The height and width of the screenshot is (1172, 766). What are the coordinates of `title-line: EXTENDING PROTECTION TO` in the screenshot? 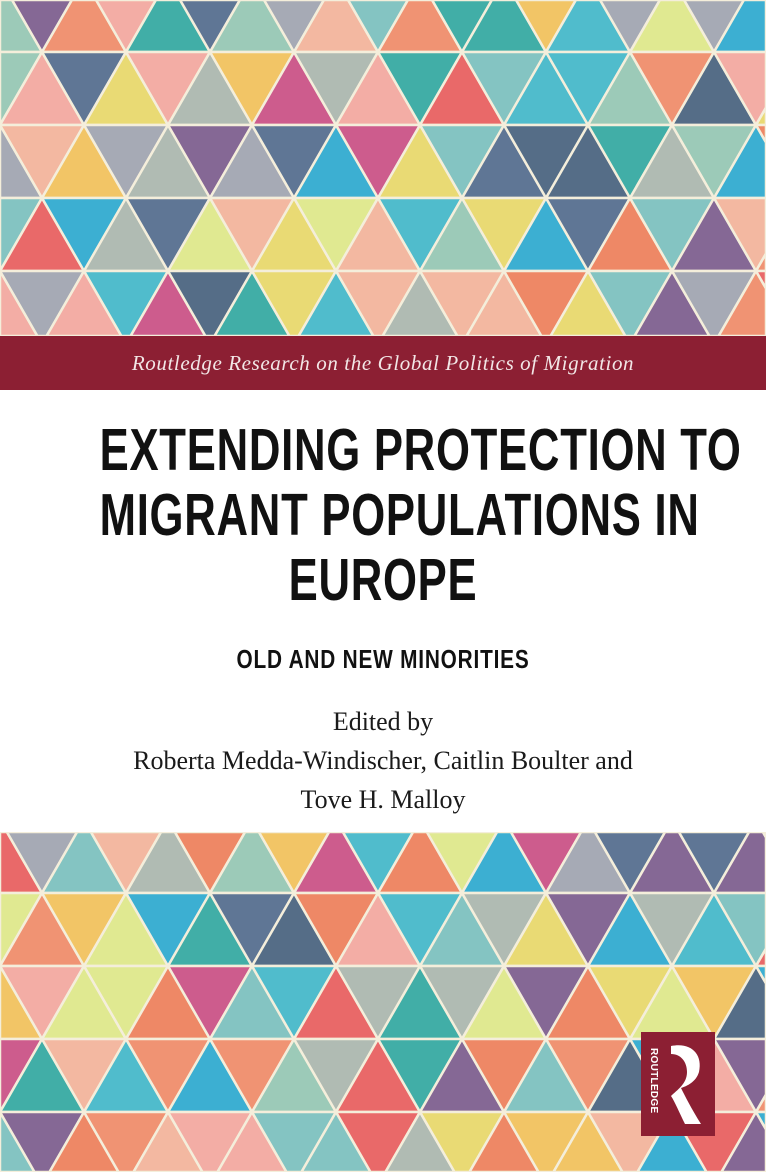 It's located at (420, 450).